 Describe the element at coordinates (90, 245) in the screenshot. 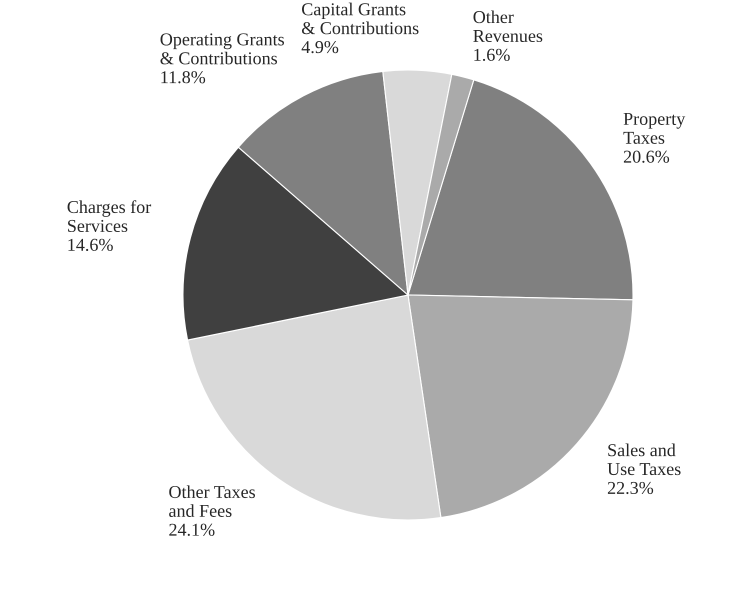

I see `data-label: 14.6%` at that location.